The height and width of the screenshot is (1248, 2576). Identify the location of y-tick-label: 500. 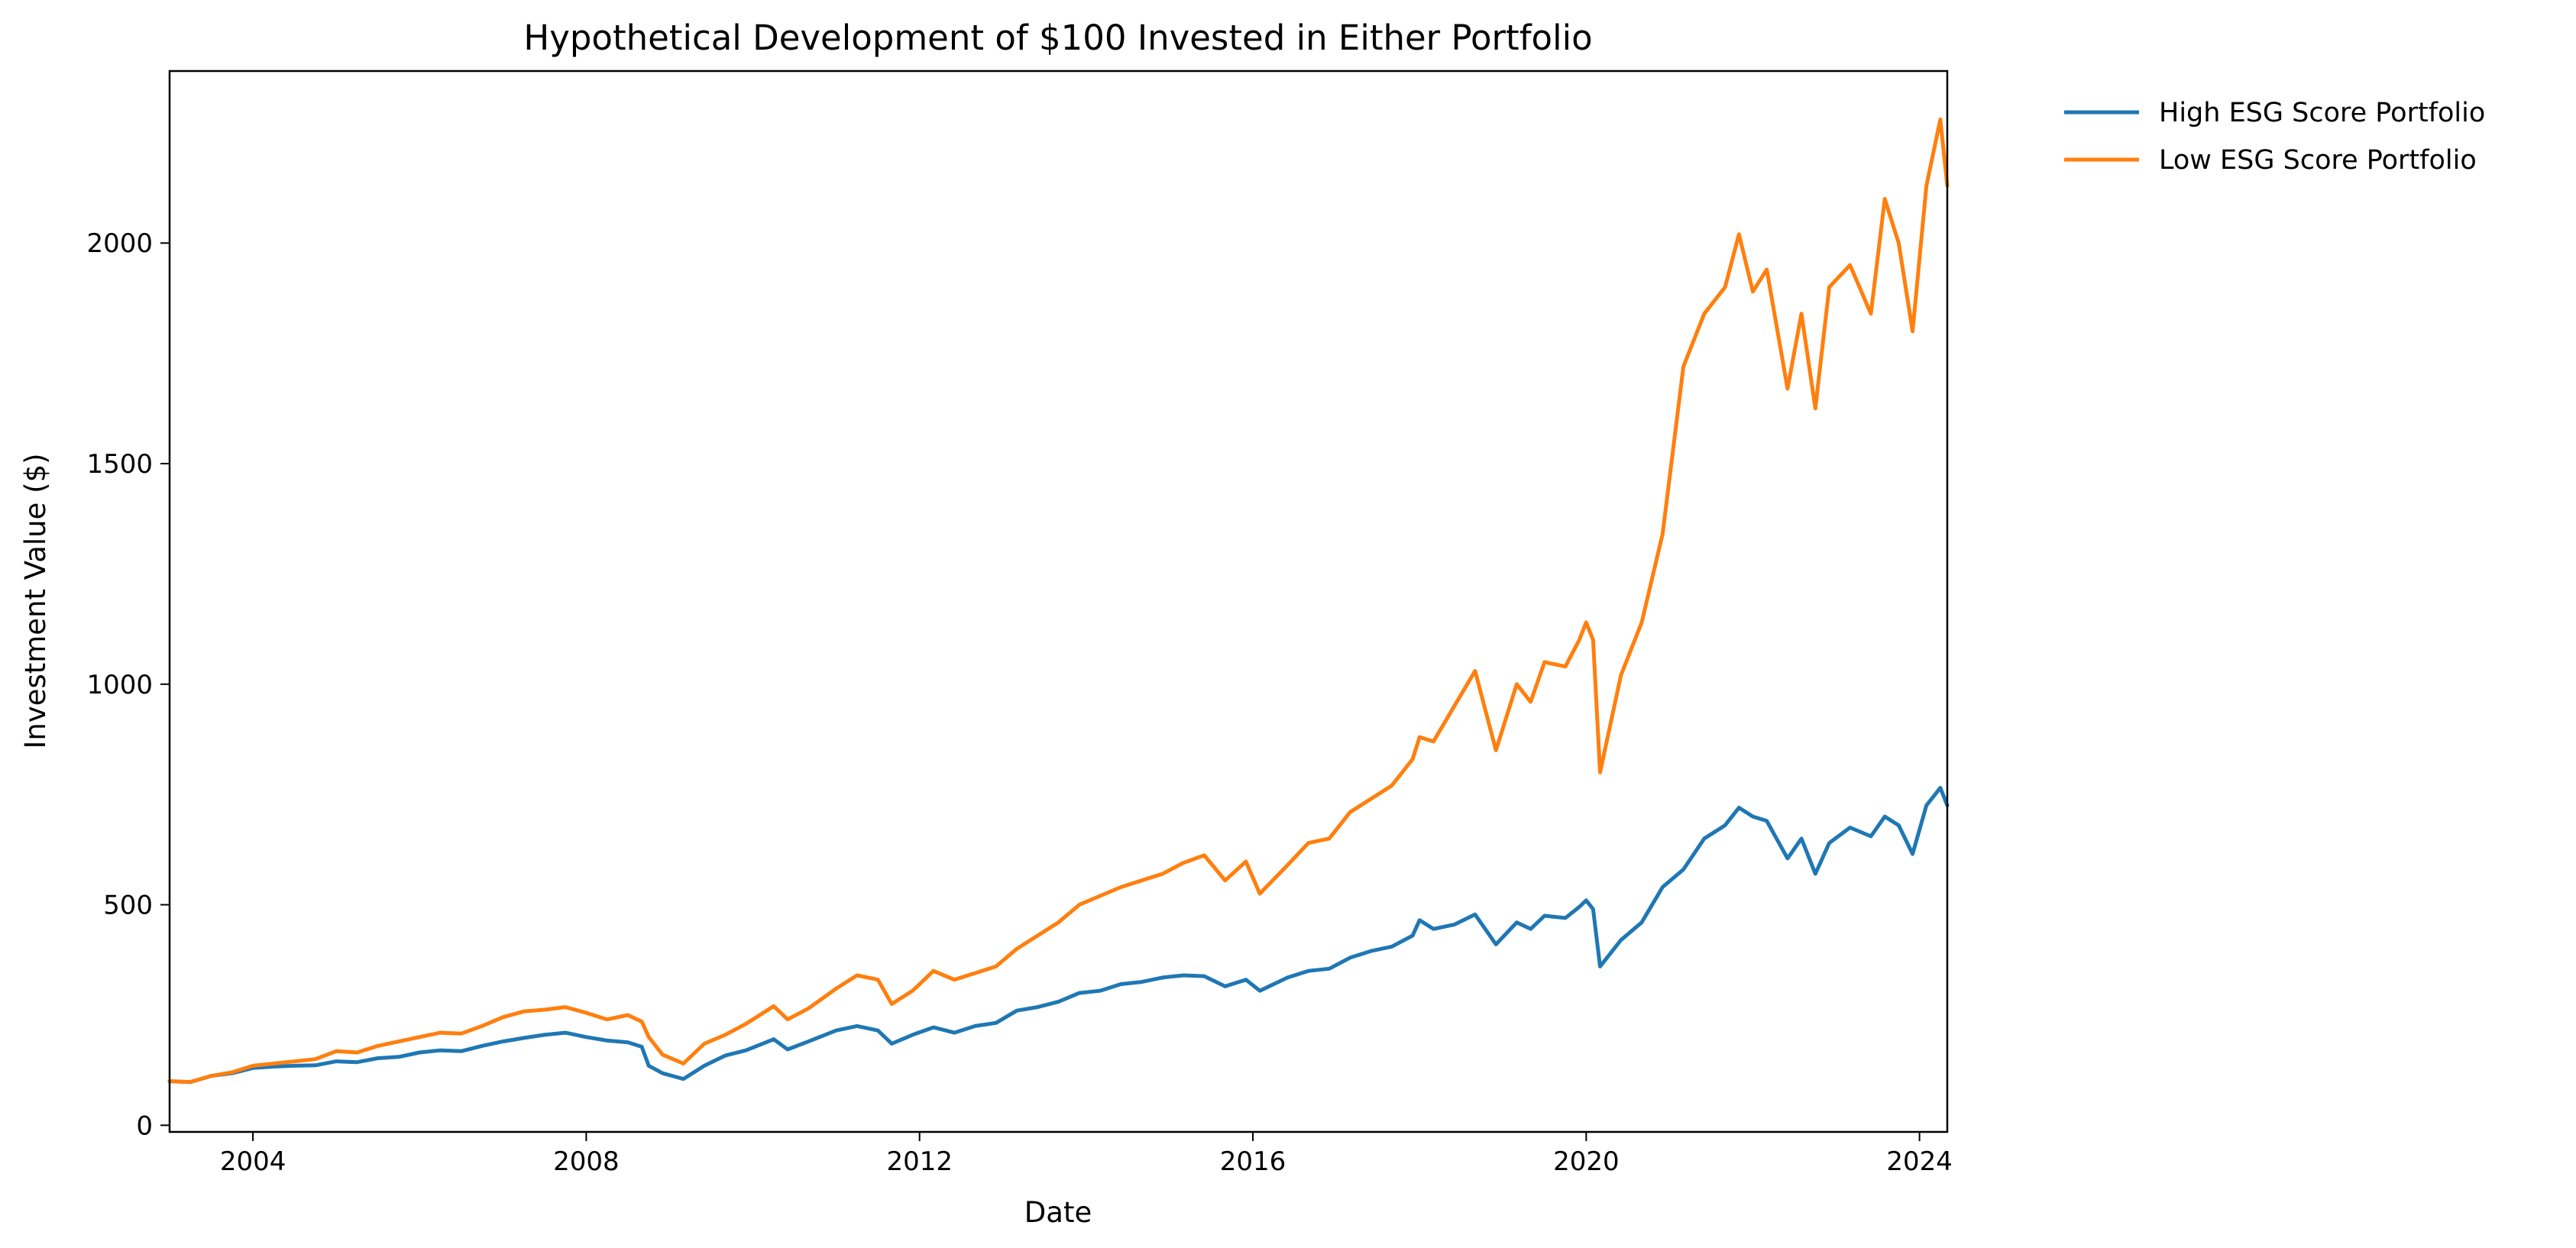
(128, 906).